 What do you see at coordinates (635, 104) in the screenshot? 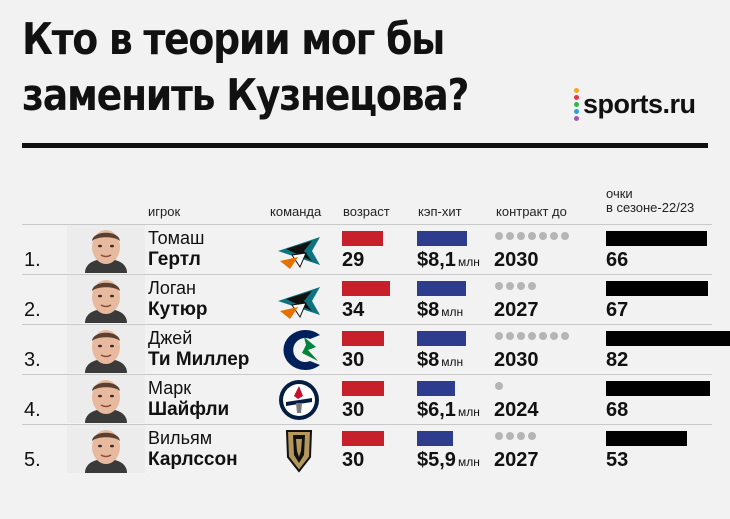
I see `sports-ru-logo: sports.ru` at bounding box center [635, 104].